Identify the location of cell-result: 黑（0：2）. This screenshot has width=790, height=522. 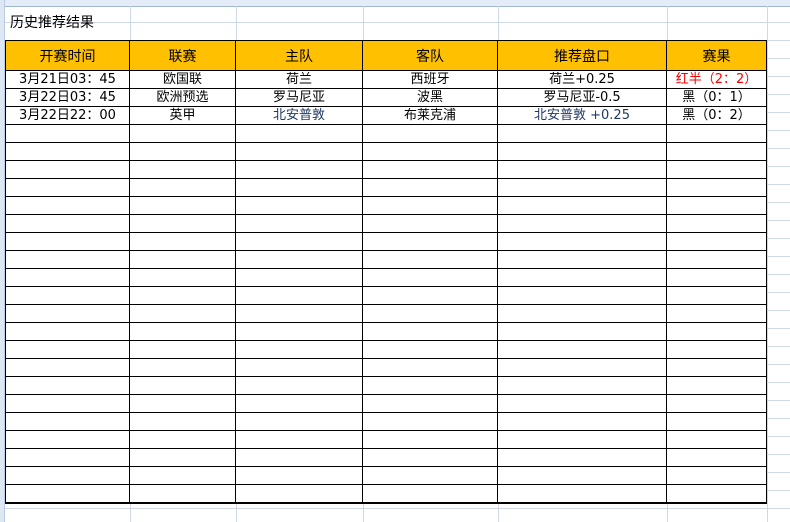
(716, 115).